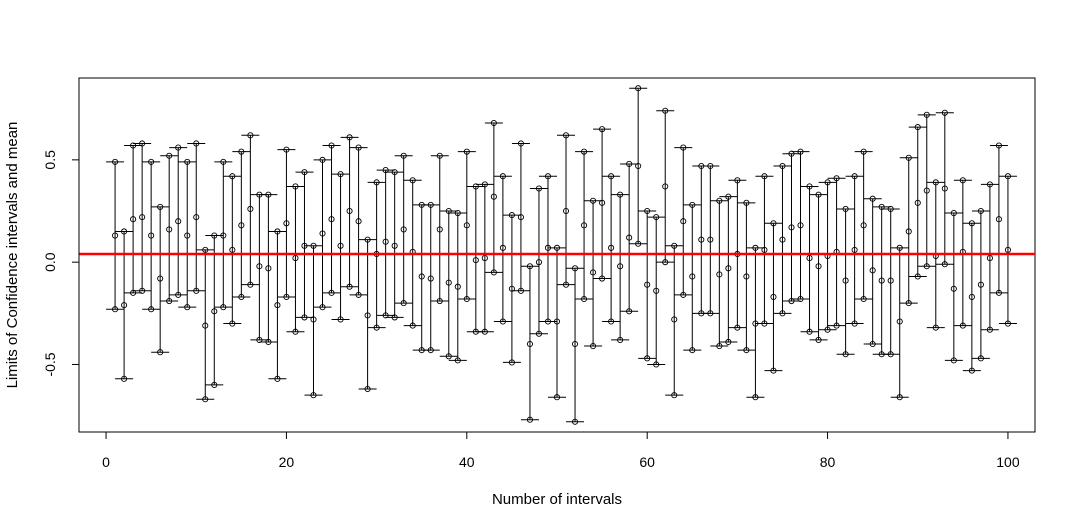 The height and width of the screenshot is (530, 1076). I want to click on x-tick-label: 0, so click(106, 462).